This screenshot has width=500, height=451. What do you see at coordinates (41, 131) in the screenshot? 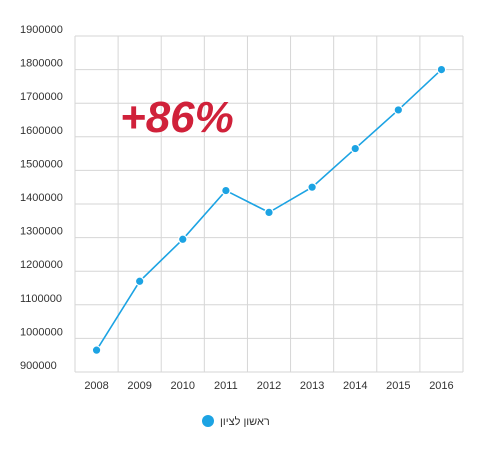
I see `y-tick-label: 1600000` at bounding box center [41, 131].